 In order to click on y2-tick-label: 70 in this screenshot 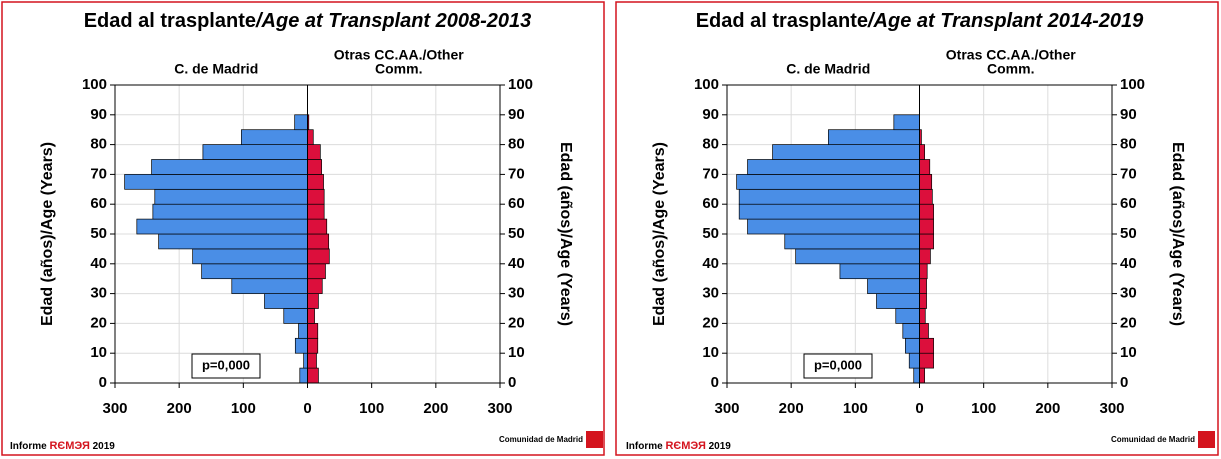, I will do `click(1128, 173)`.